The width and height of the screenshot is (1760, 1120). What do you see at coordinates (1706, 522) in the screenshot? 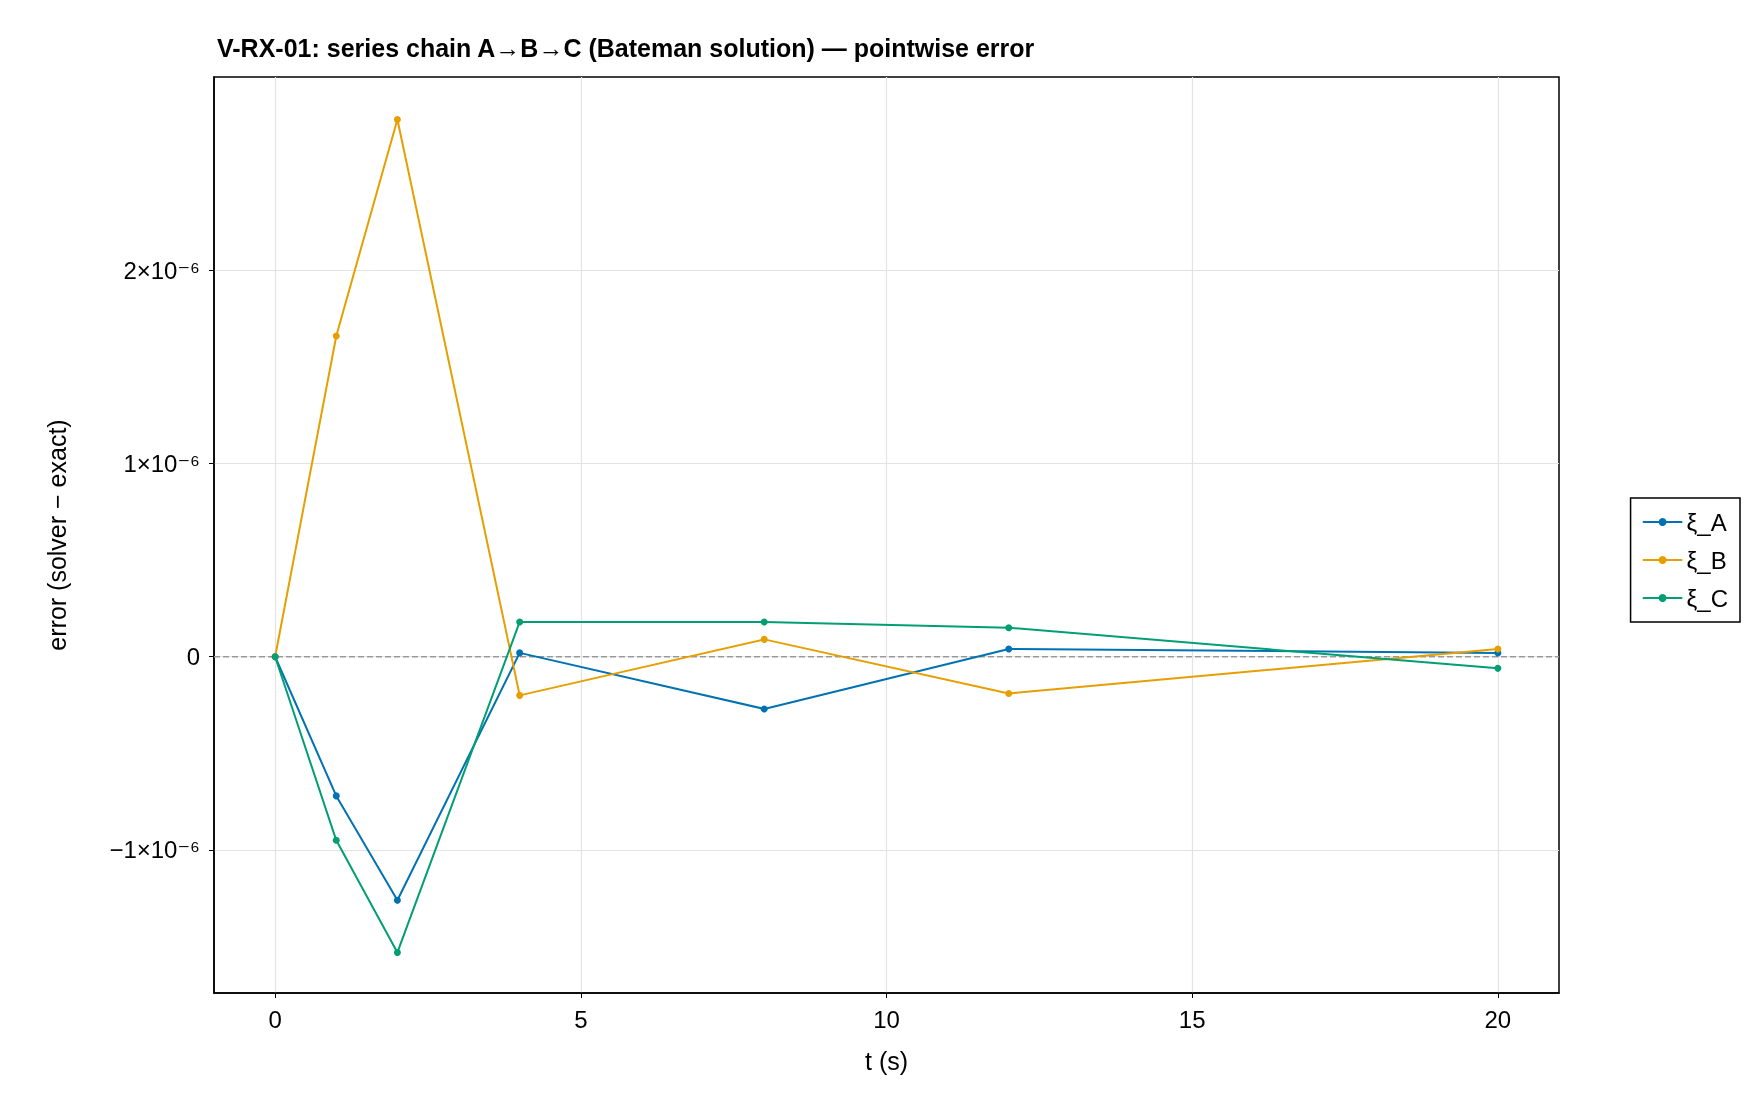
I see `legend-label: ξ_A` at bounding box center [1706, 522].